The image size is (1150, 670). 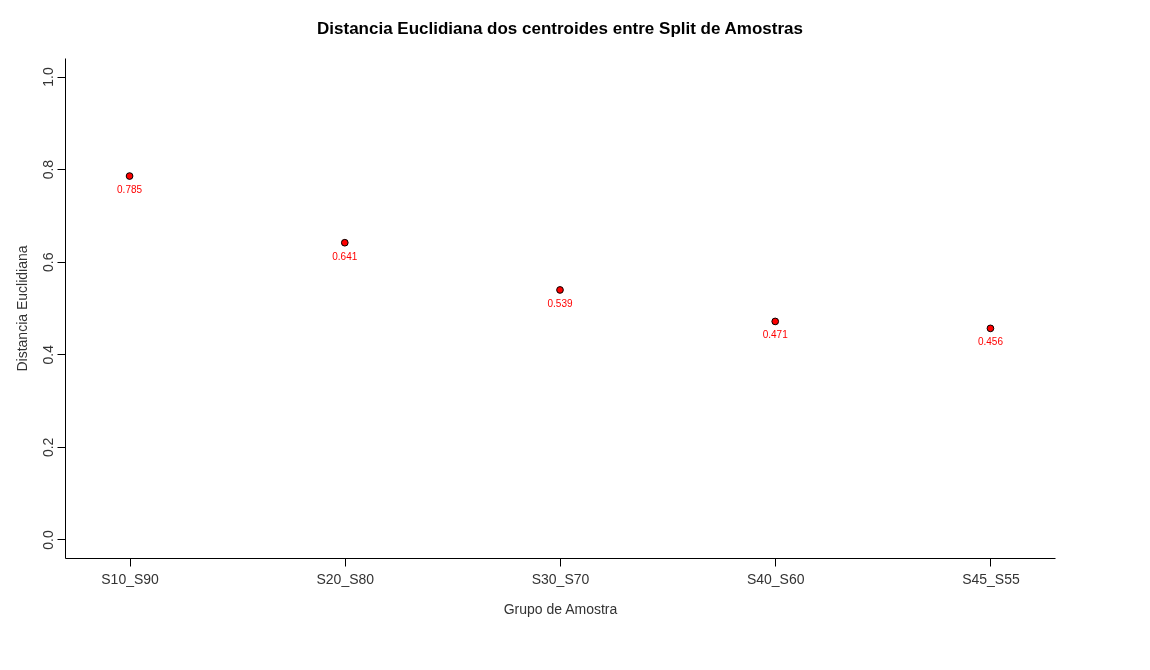 I want to click on data-label: 0.471, so click(x=775, y=335).